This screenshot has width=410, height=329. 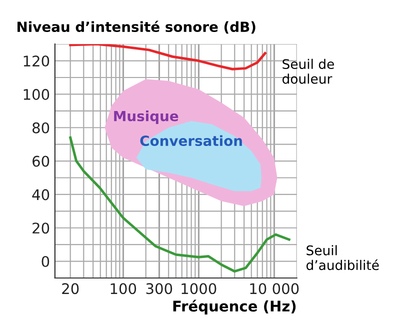 What do you see at coordinates (342, 257) in the screenshot?
I see `series-label: Seuil d’audibilité` at bounding box center [342, 257].